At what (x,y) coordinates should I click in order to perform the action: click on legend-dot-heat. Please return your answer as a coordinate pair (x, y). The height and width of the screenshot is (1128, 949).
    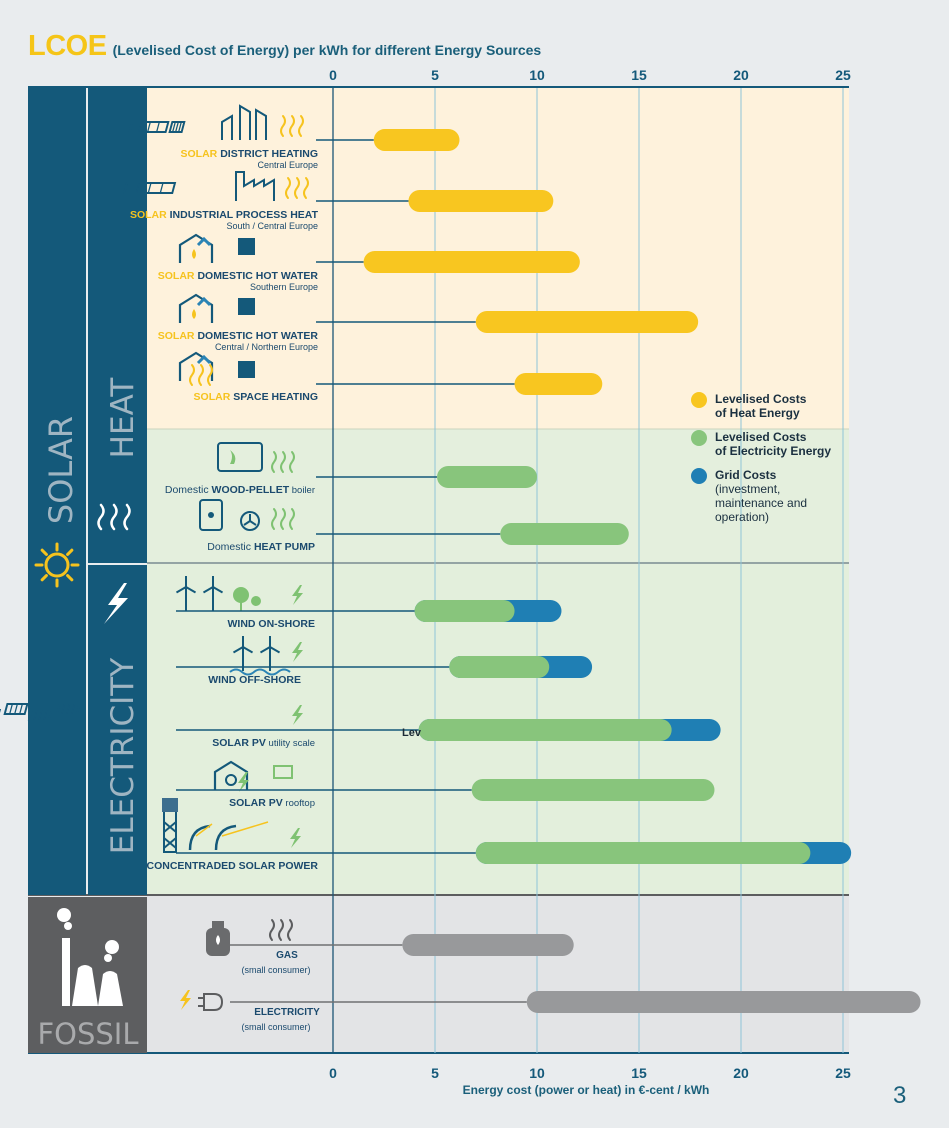
    Looking at the image, I should click on (699, 400).